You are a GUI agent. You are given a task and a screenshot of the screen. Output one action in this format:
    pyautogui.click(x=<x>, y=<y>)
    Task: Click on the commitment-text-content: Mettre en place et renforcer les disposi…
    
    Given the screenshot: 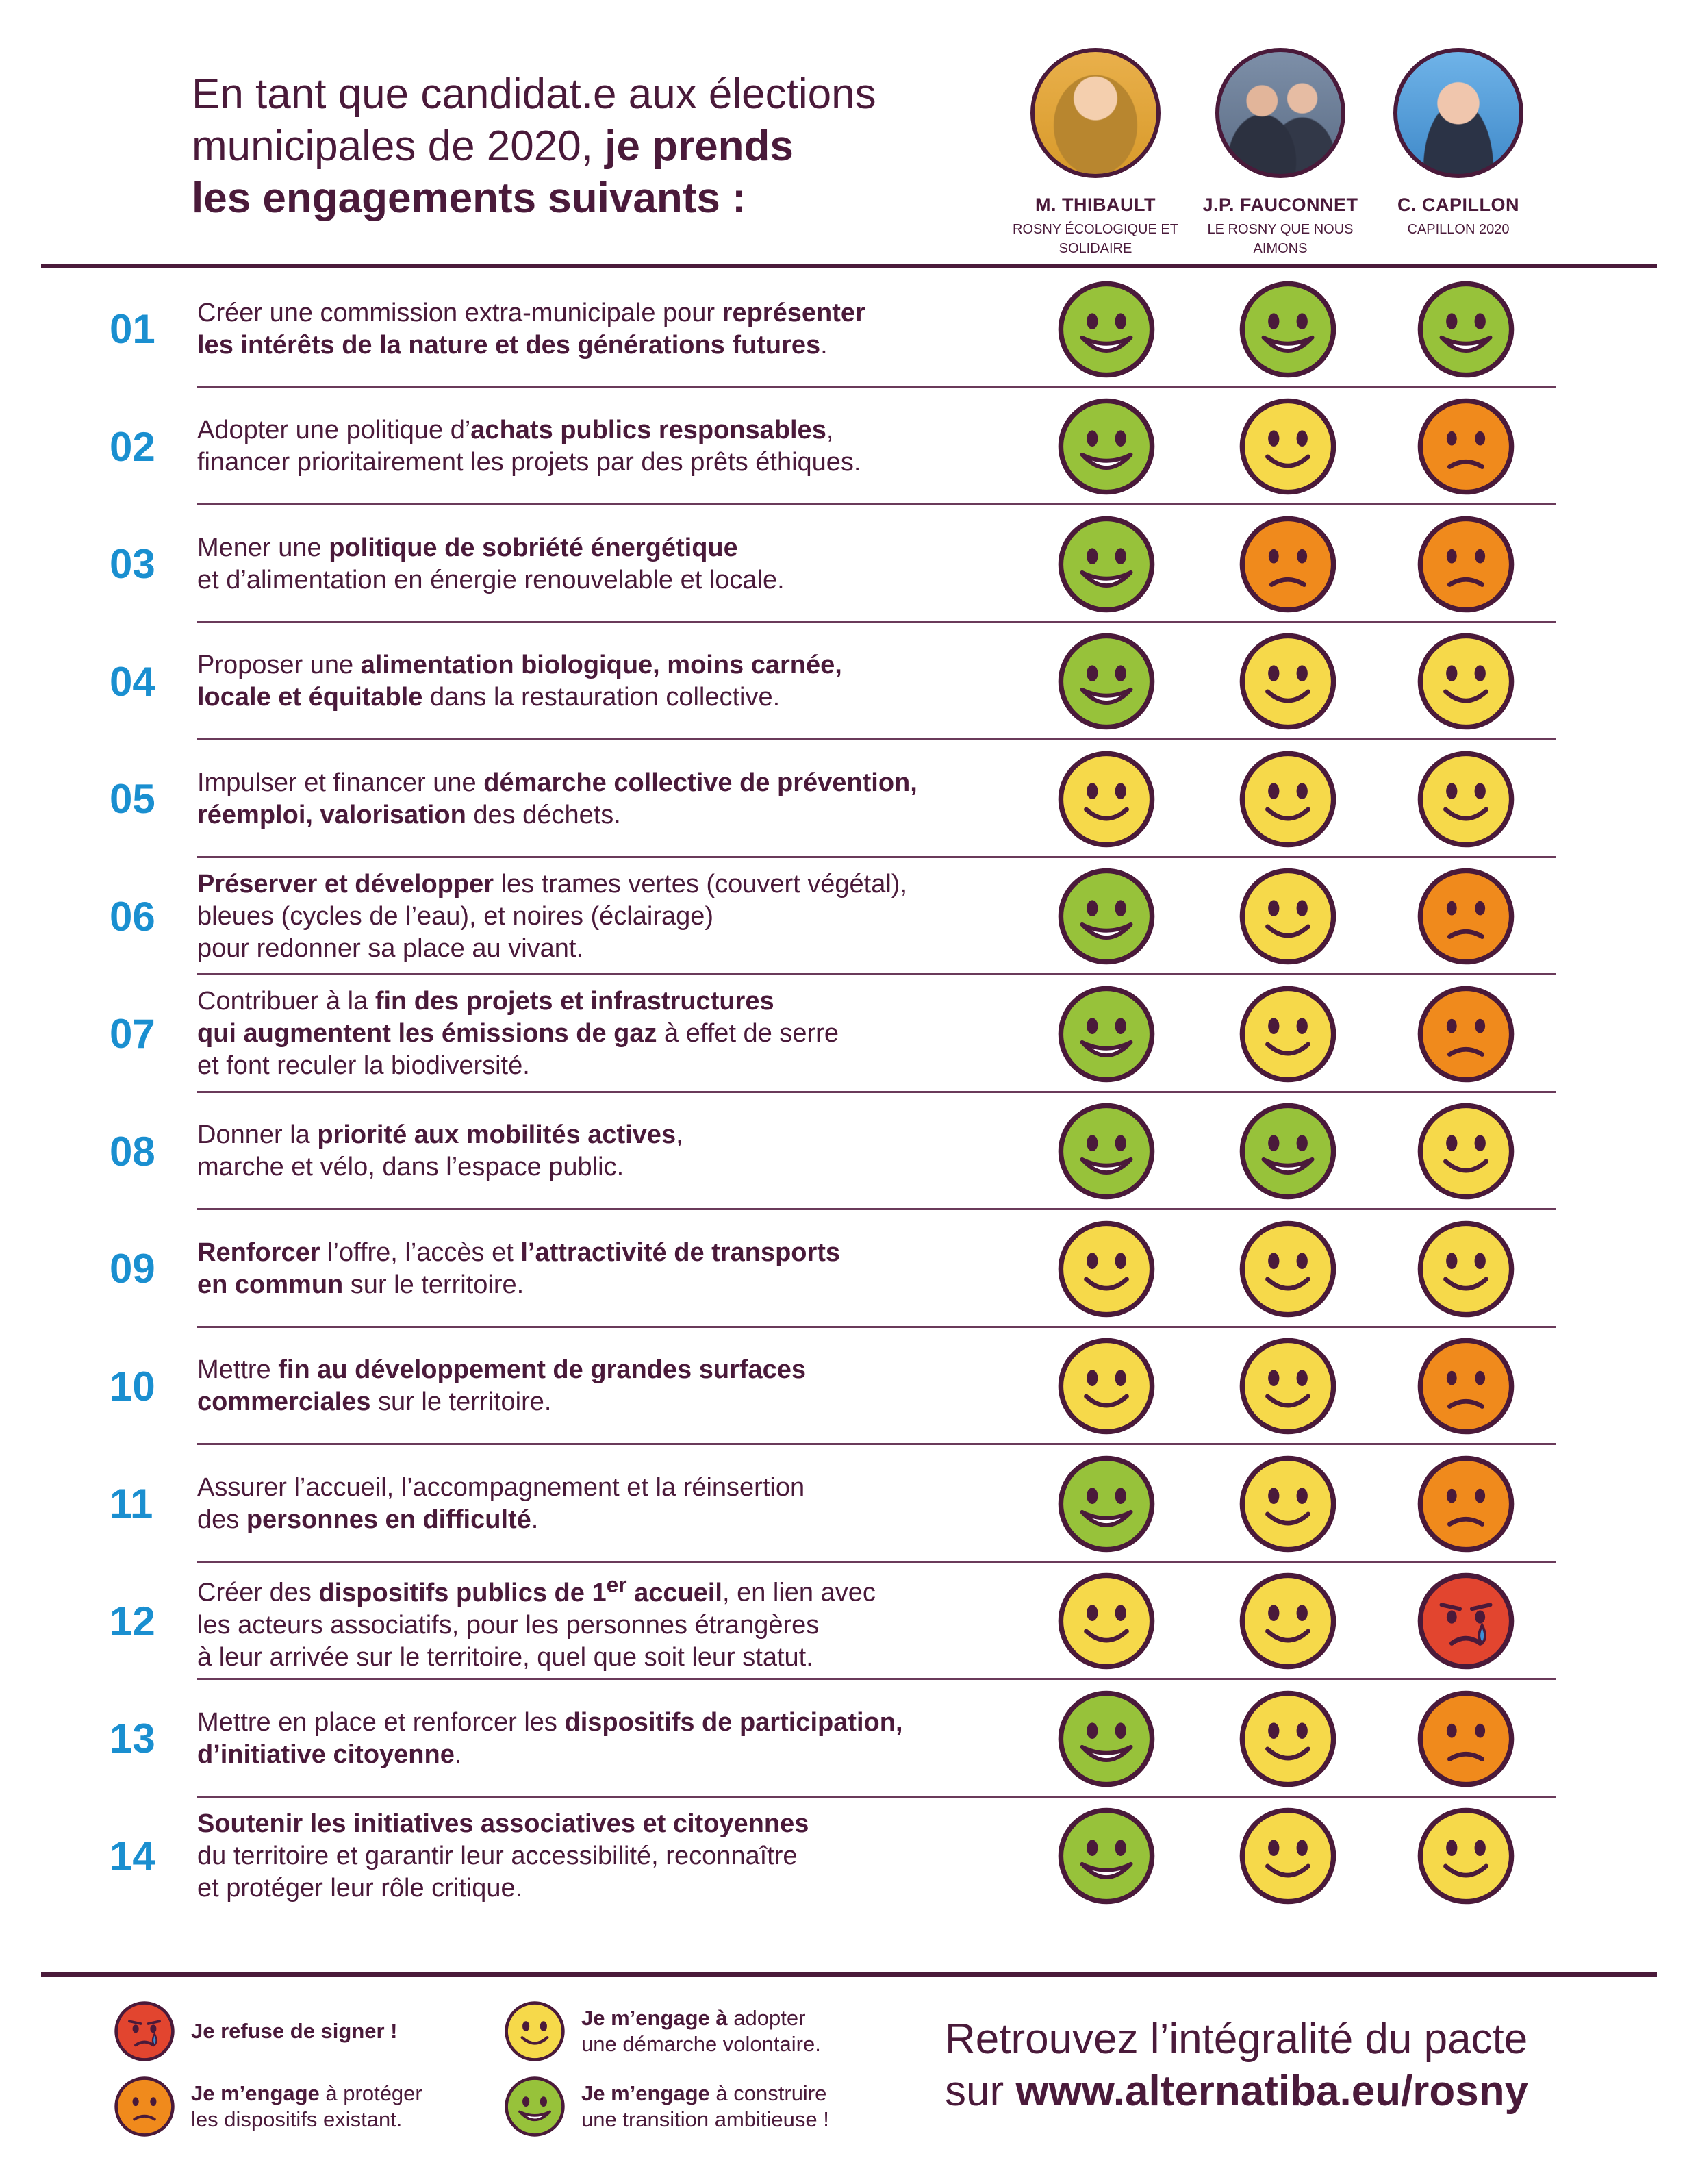 What is the action you would take?
    pyautogui.click(x=550, y=1738)
    